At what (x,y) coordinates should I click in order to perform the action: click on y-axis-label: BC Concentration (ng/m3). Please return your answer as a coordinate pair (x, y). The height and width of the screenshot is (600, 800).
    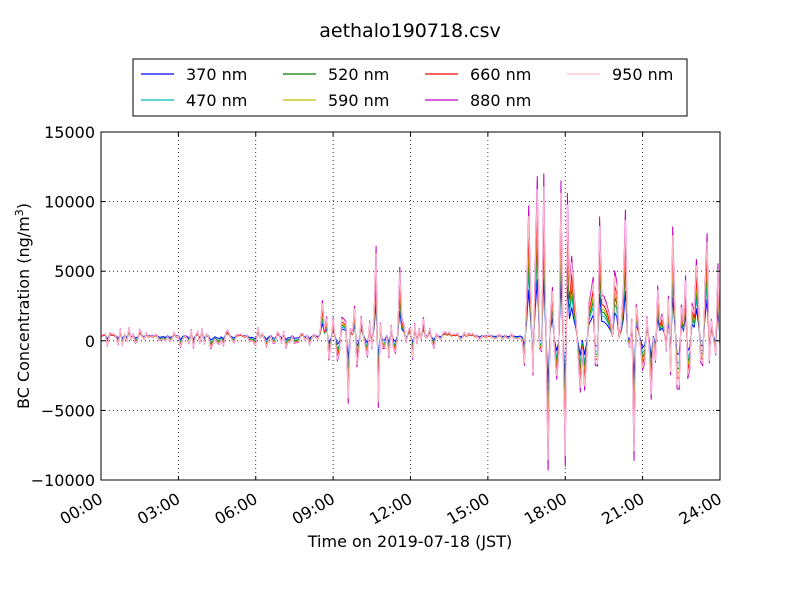
    Looking at the image, I should click on (23, 306).